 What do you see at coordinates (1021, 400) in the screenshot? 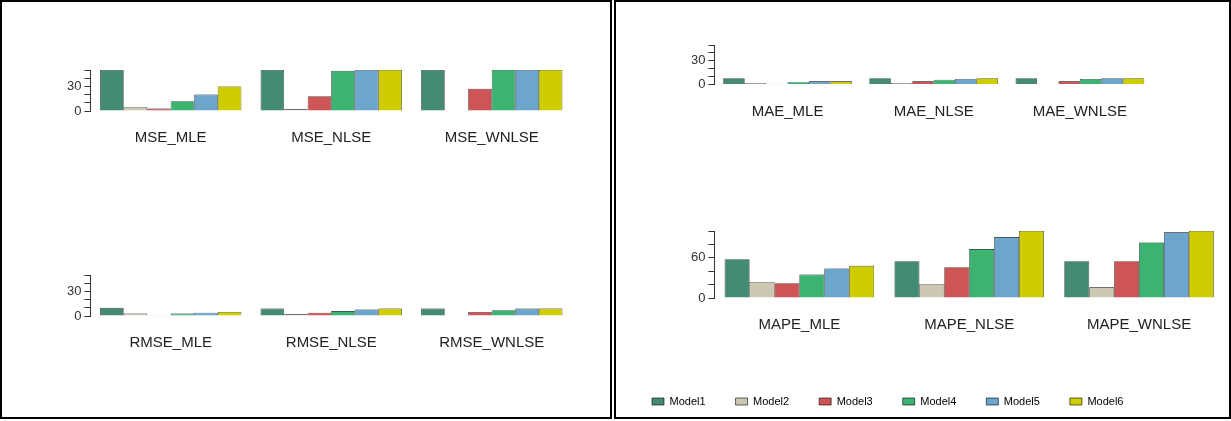
I see `legend-label: Model5` at bounding box center [1021, 400].